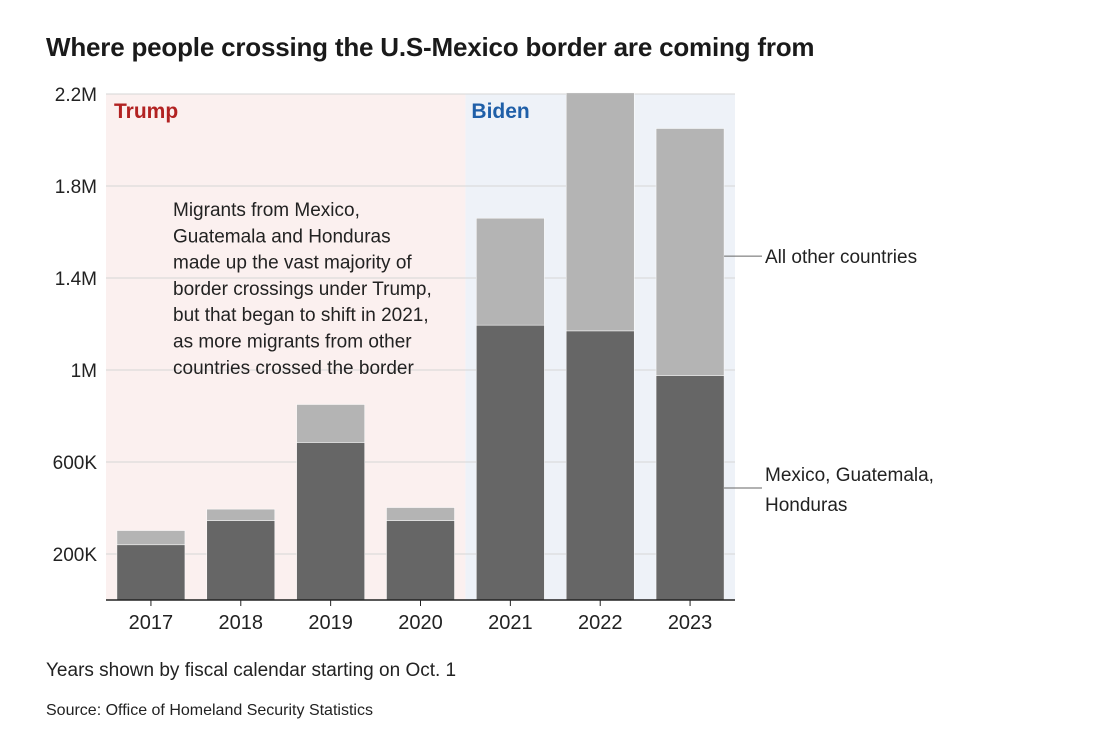 The width and height of the screenshot is (1100, 731). I want to click on bar-other-countries-2019, so click(330, 423).